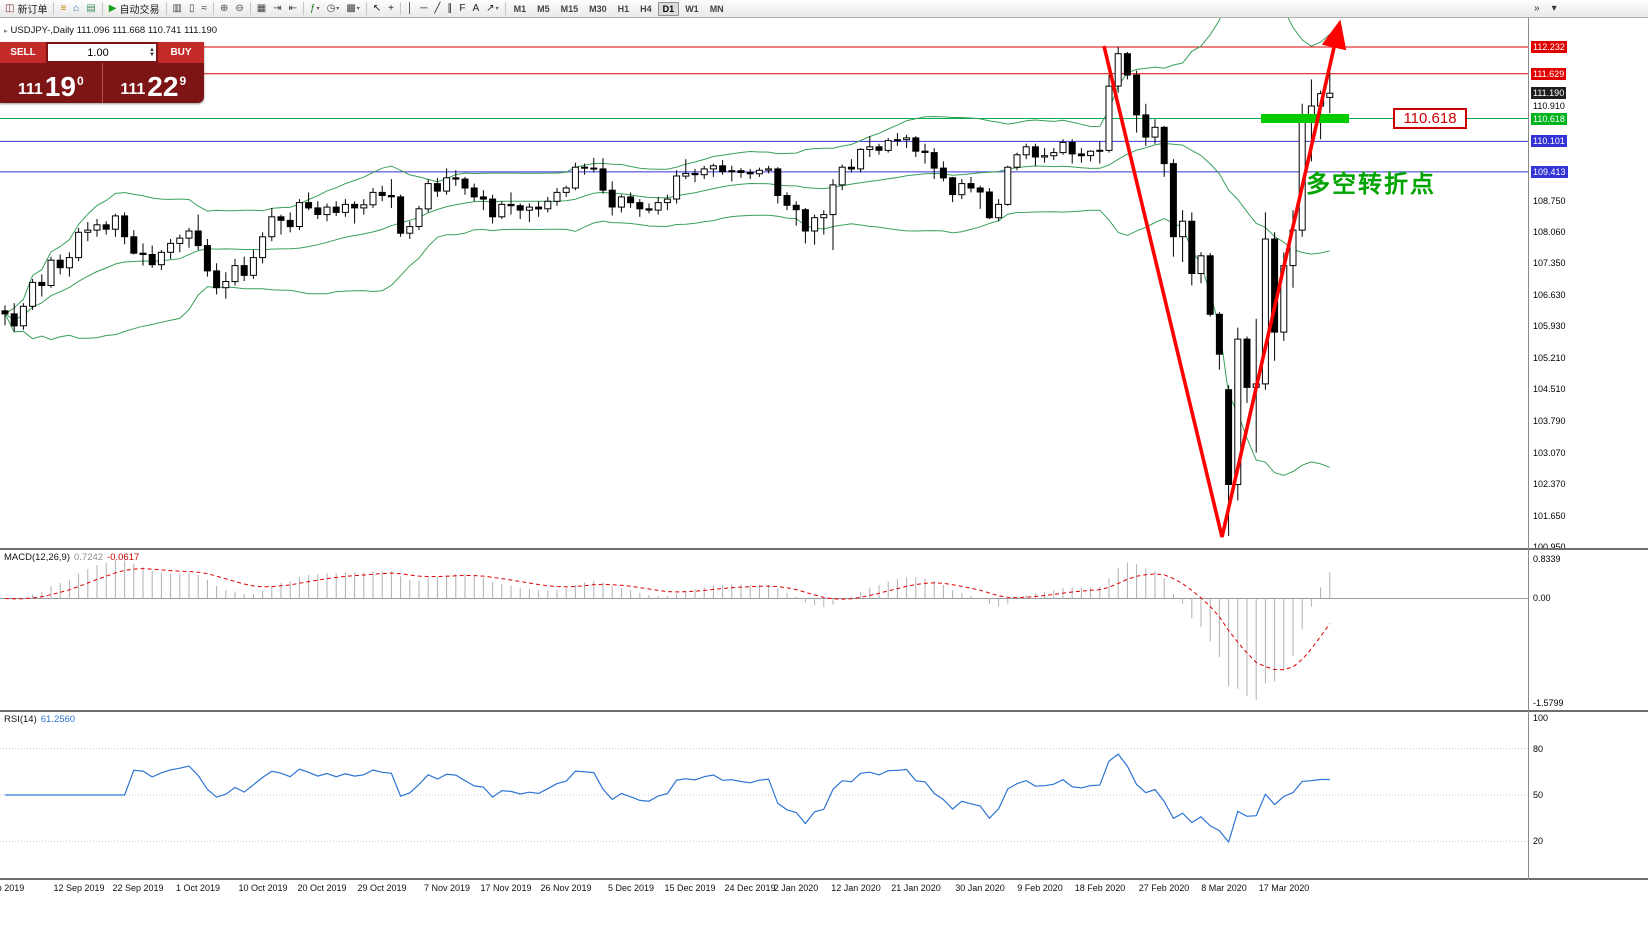 This screenshot has width=1648, height=942. I want to click on arrow-tools-button: ↗ ▾, so click(492, 8).